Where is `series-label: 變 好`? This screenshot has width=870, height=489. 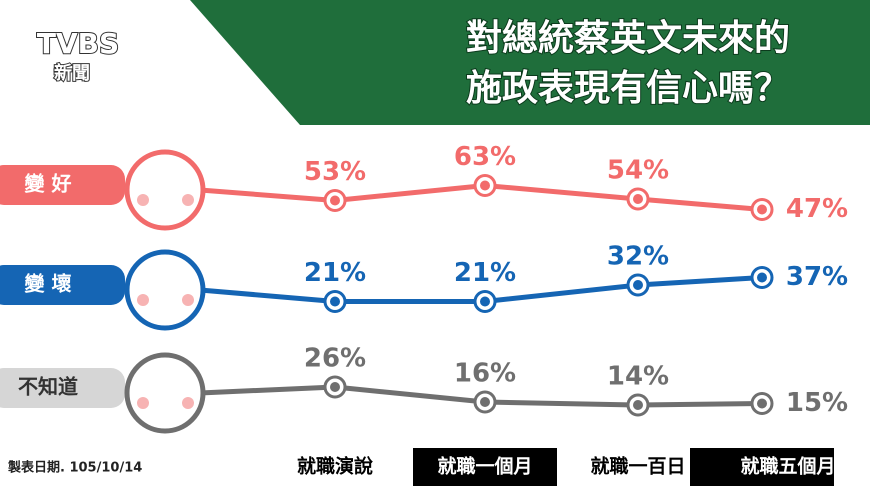 series-label: 變 好 is located at coordinates (48, 184).